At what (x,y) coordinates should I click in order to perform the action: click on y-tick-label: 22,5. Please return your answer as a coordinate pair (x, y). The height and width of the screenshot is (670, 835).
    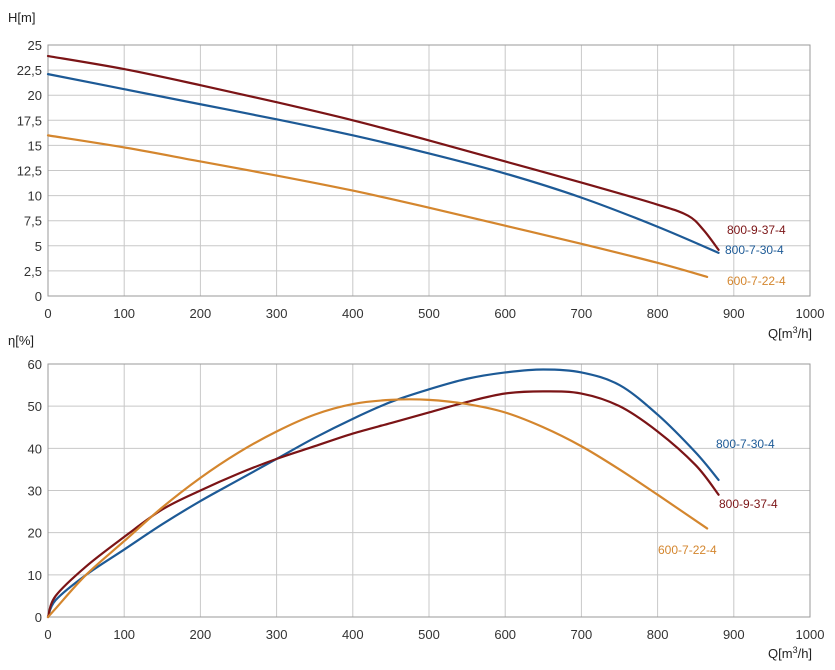
    Looking at the image, I should click on (29, 70).